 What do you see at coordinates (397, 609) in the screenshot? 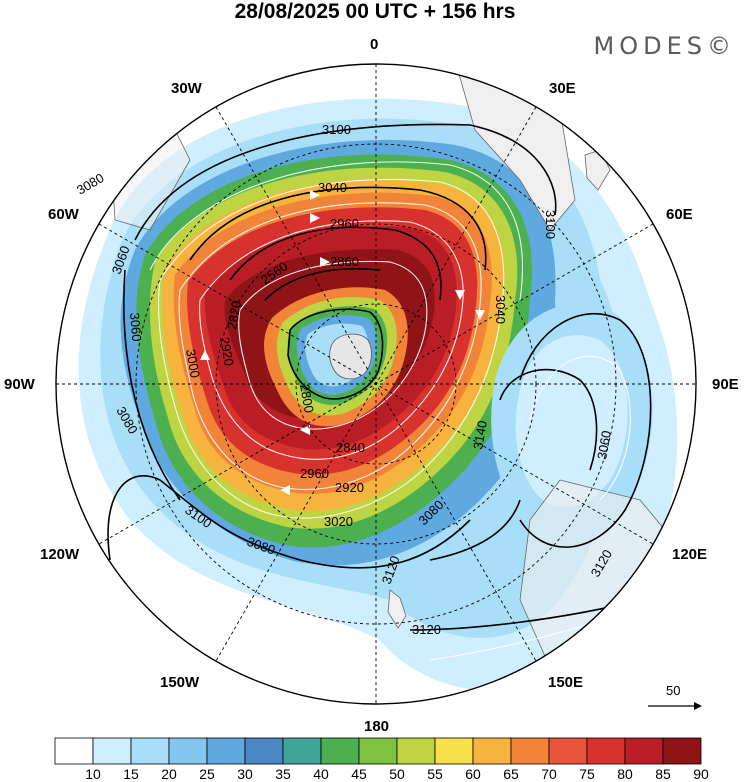
I see `new-zealand-land` at bounding box center [397, 609].